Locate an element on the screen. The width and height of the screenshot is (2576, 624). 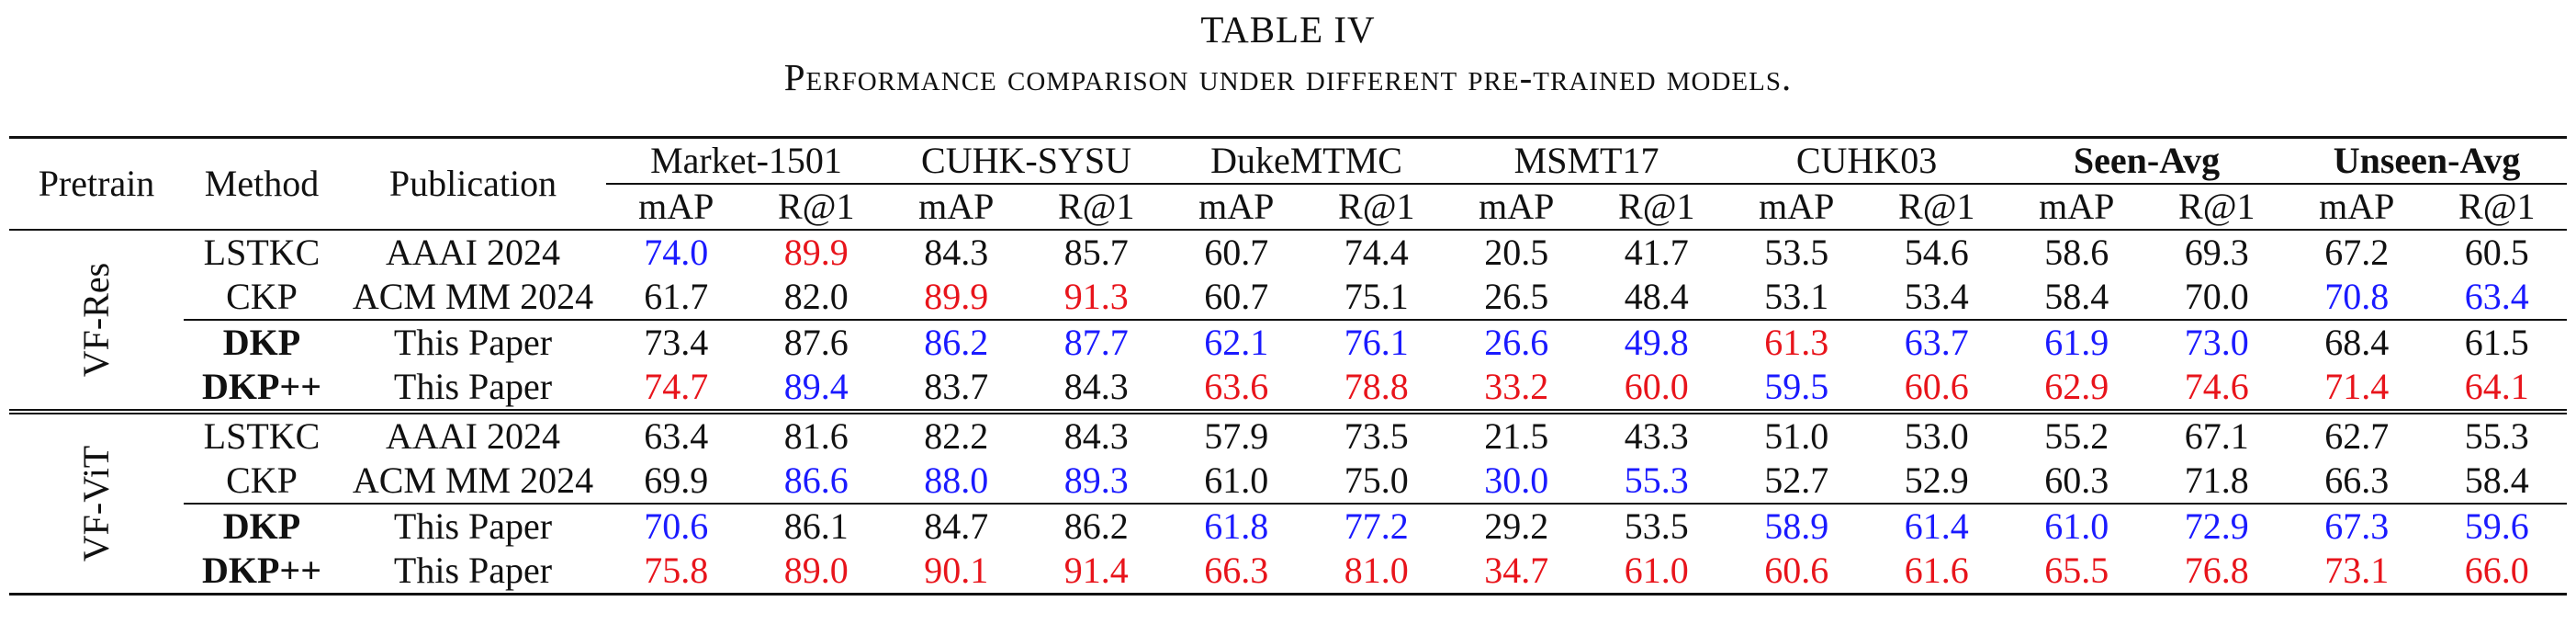
r1-value-cell: 66.0 is located at coordinates (2497, 572).